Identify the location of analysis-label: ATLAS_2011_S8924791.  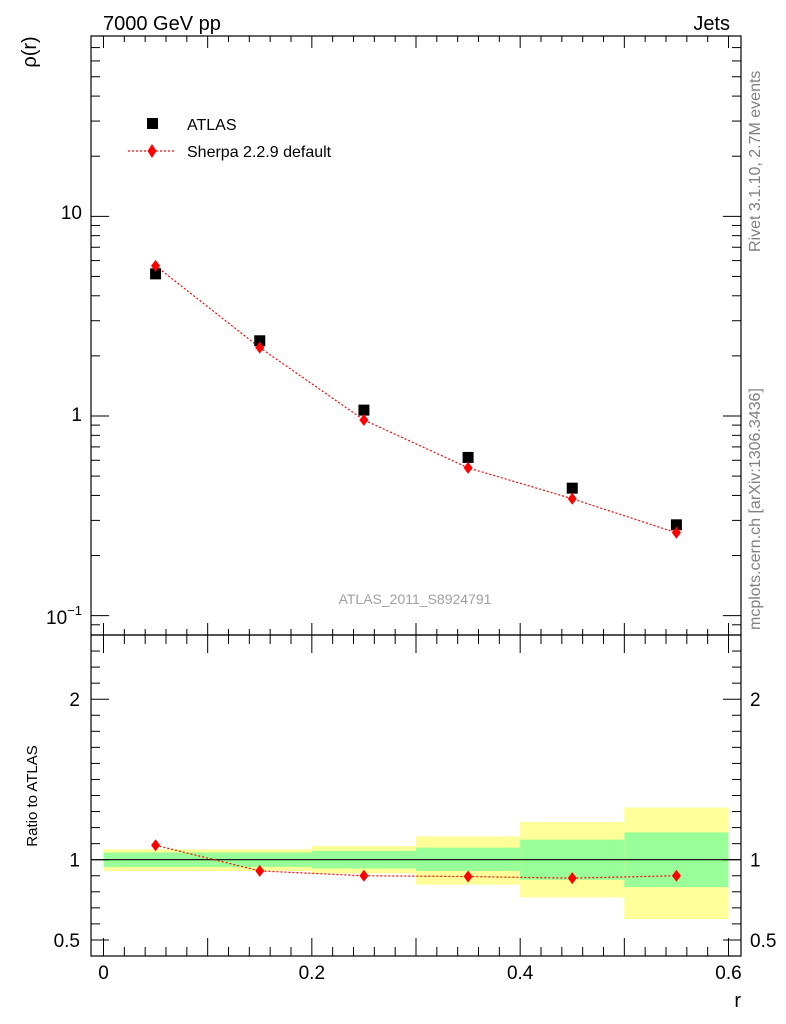
(415, 599).